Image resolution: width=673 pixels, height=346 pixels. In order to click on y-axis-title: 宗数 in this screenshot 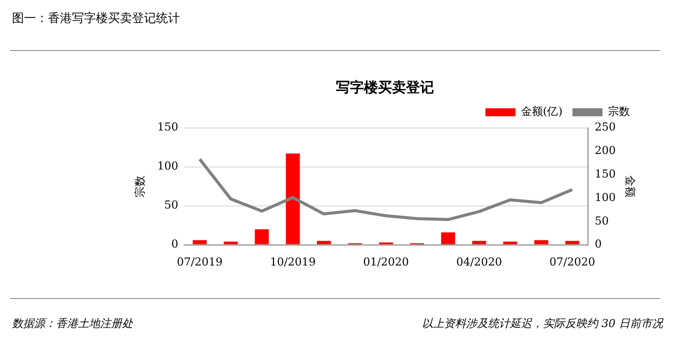, I will do `click(139, 186)`.